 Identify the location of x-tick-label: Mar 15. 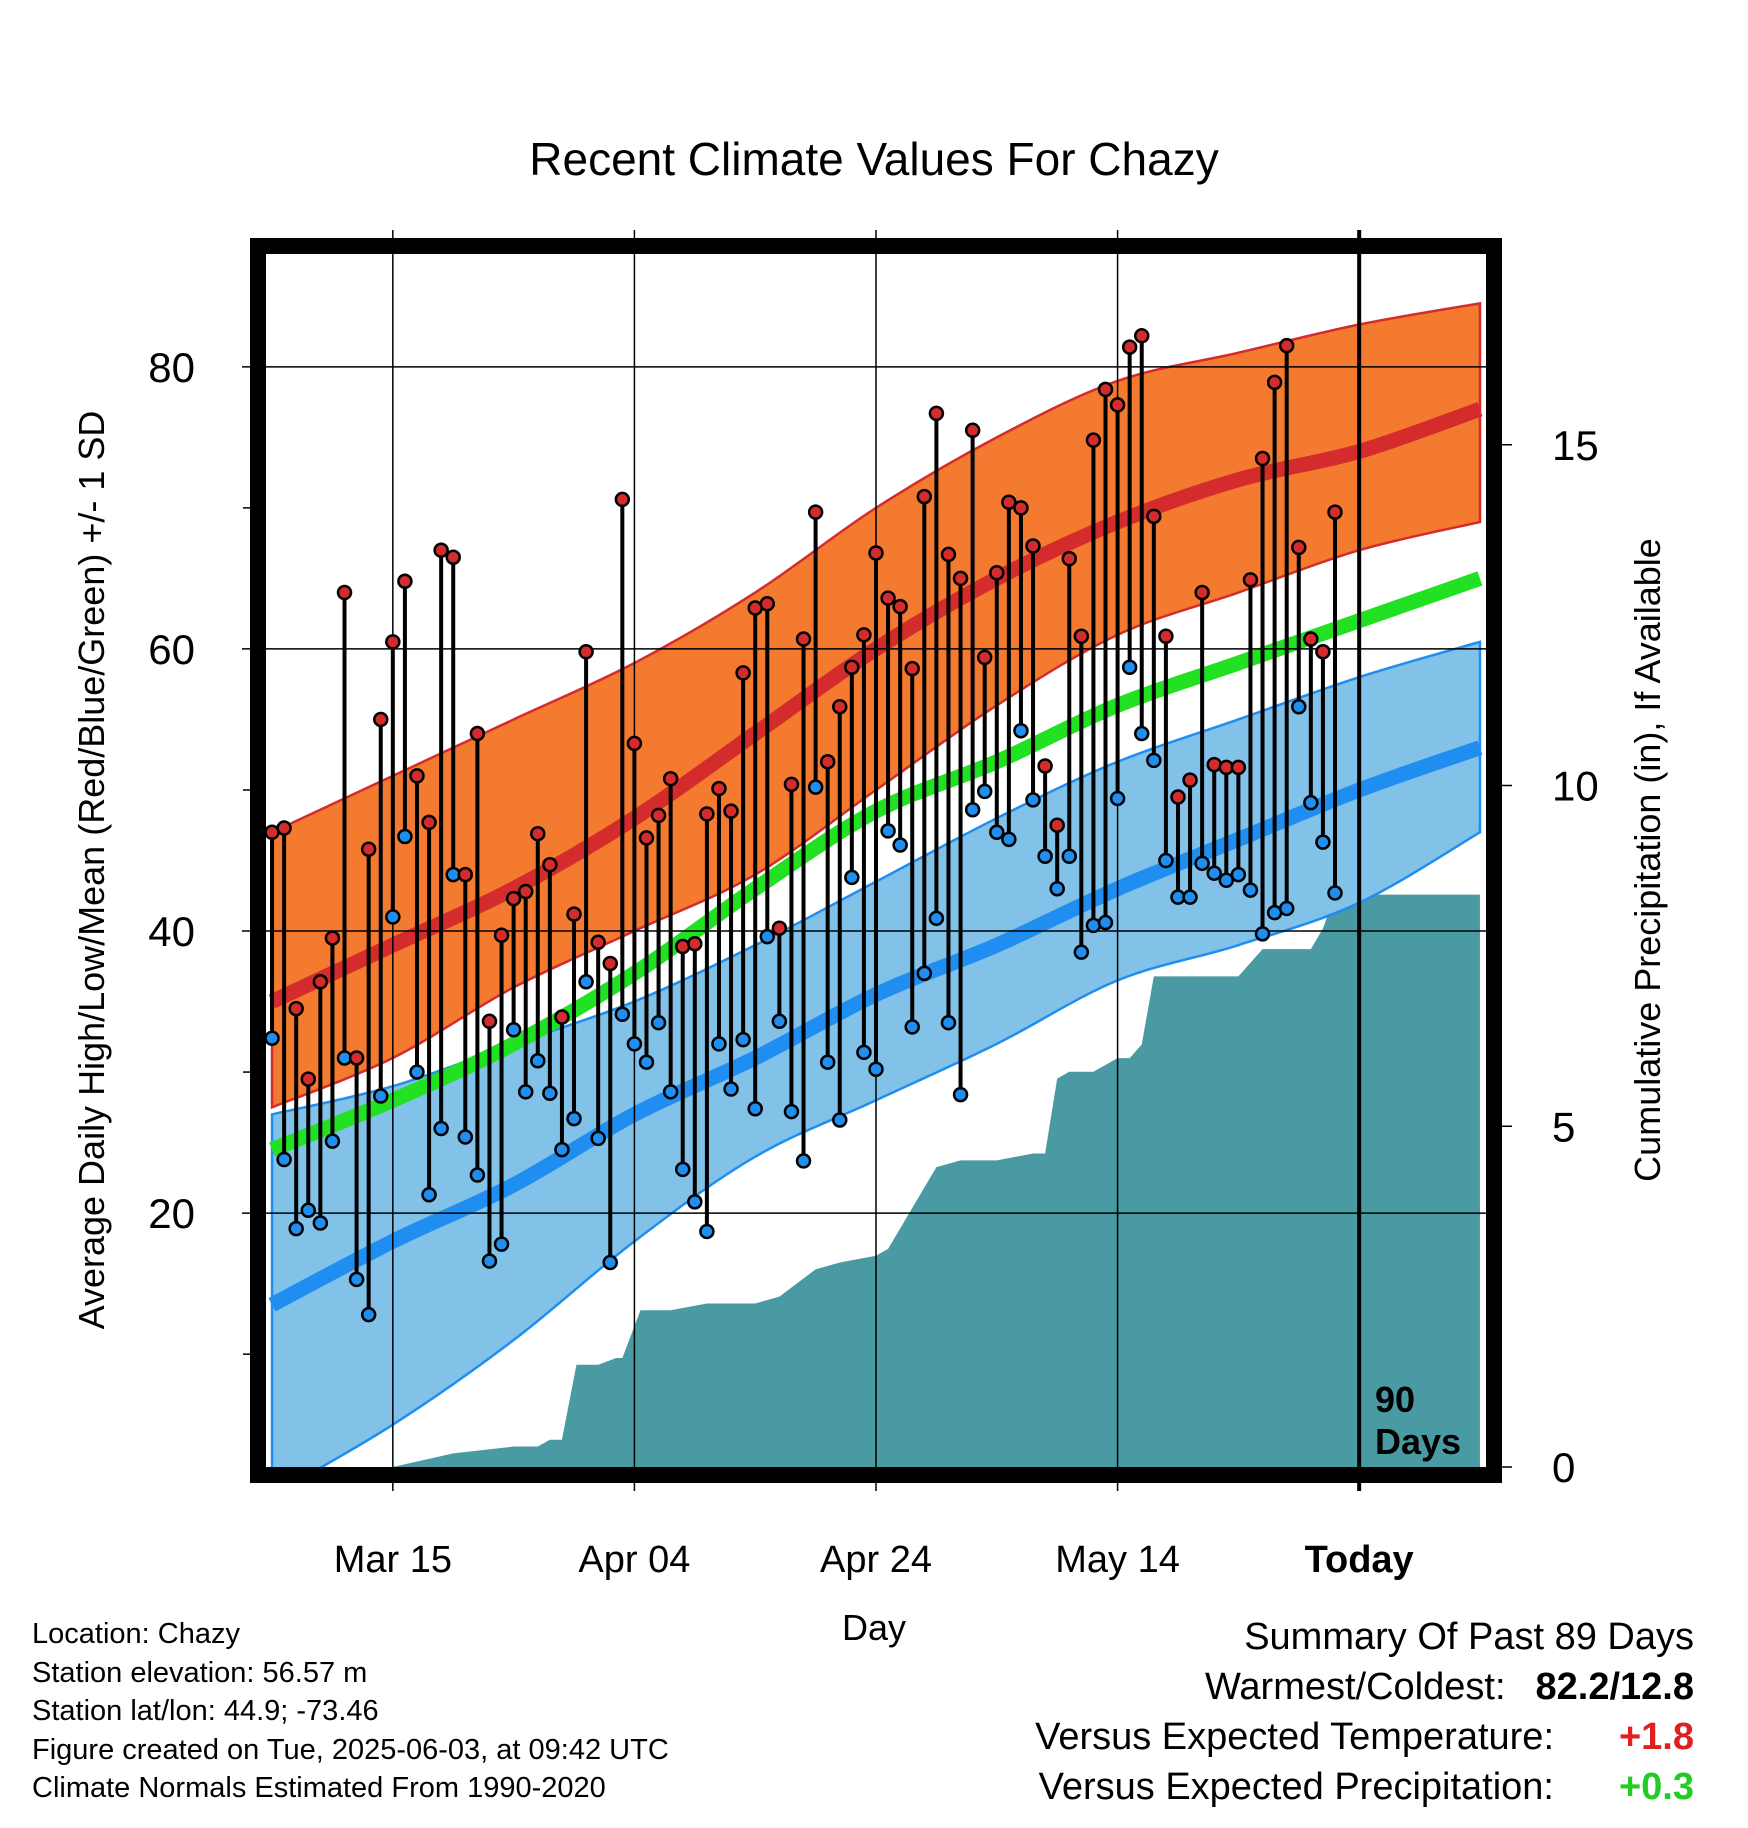
(393, 1560).